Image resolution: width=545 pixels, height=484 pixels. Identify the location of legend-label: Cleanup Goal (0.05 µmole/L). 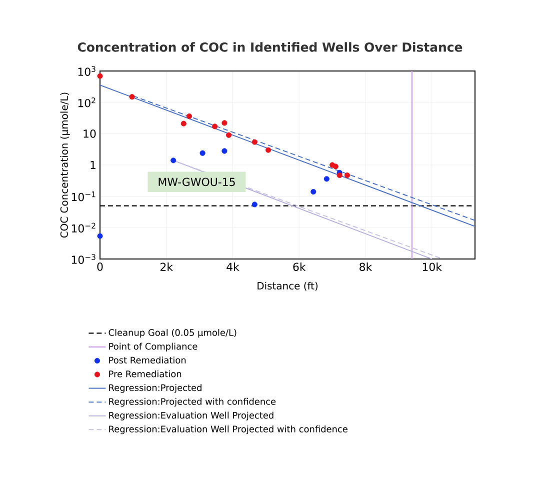
(172, 333).